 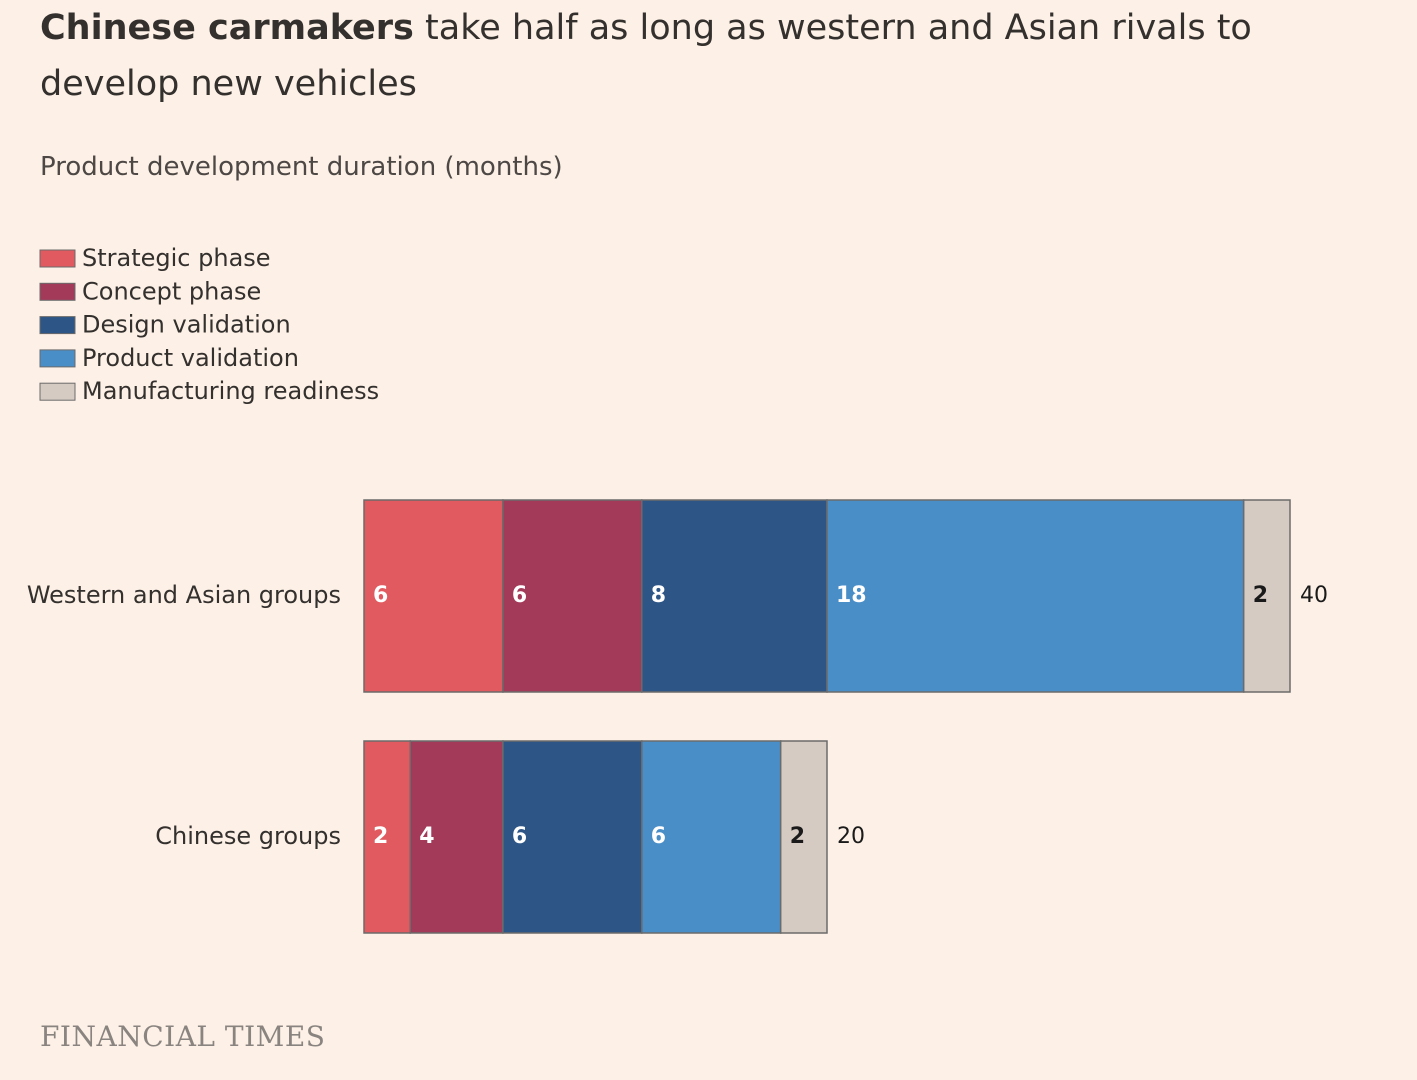 What do you see at coordinates (248, 836) in the screenshot?
I see `category-label: Chinese groups` at bounding box center [248, 836].